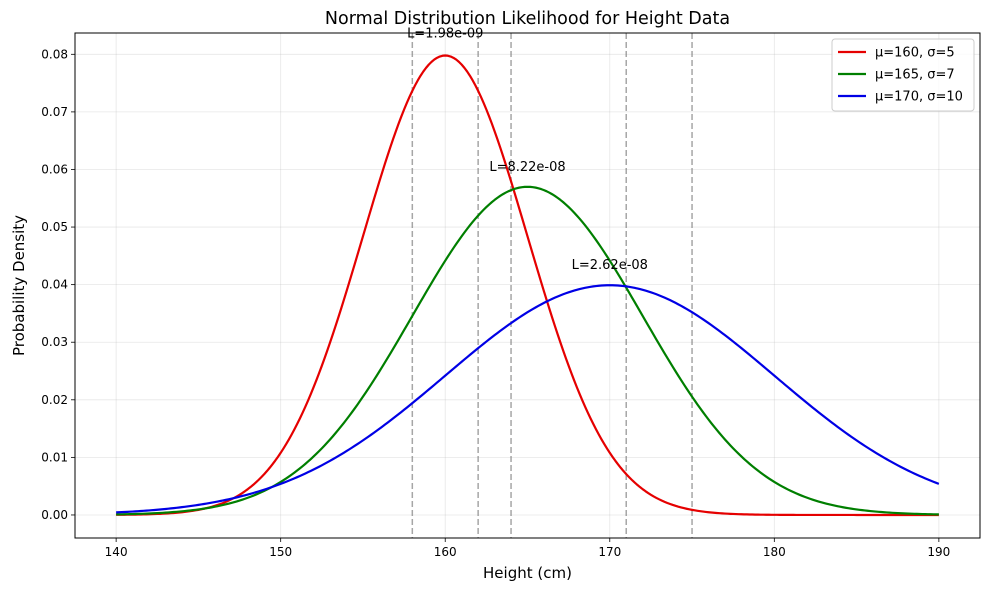 The image size is (991, 591). I want to click on x-tick-label: 170, so click(609, 552).